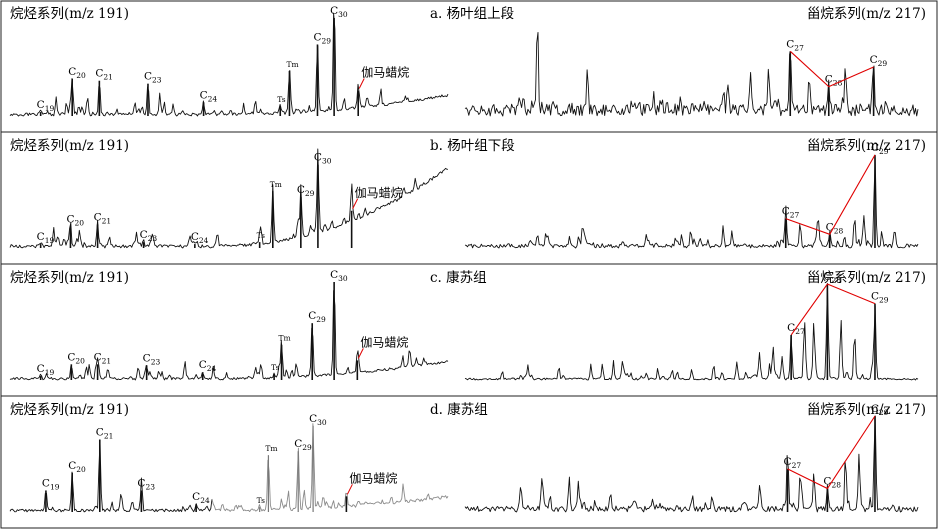  I want to click on terpane-trace-gray, so click(330, 467).